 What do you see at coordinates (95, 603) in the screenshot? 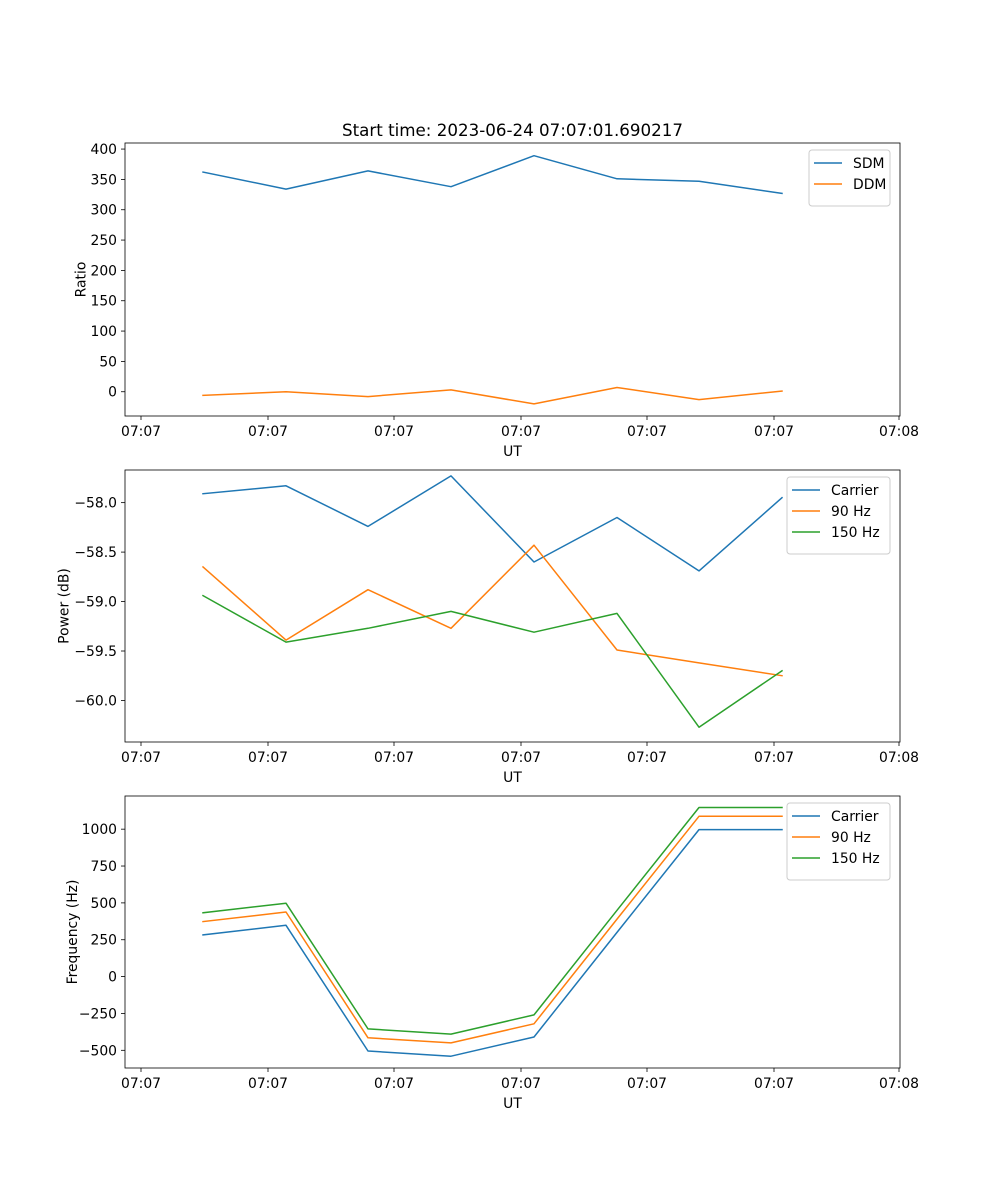
I see `y-tick-label: −59.0` at bounding box center [95, 603].